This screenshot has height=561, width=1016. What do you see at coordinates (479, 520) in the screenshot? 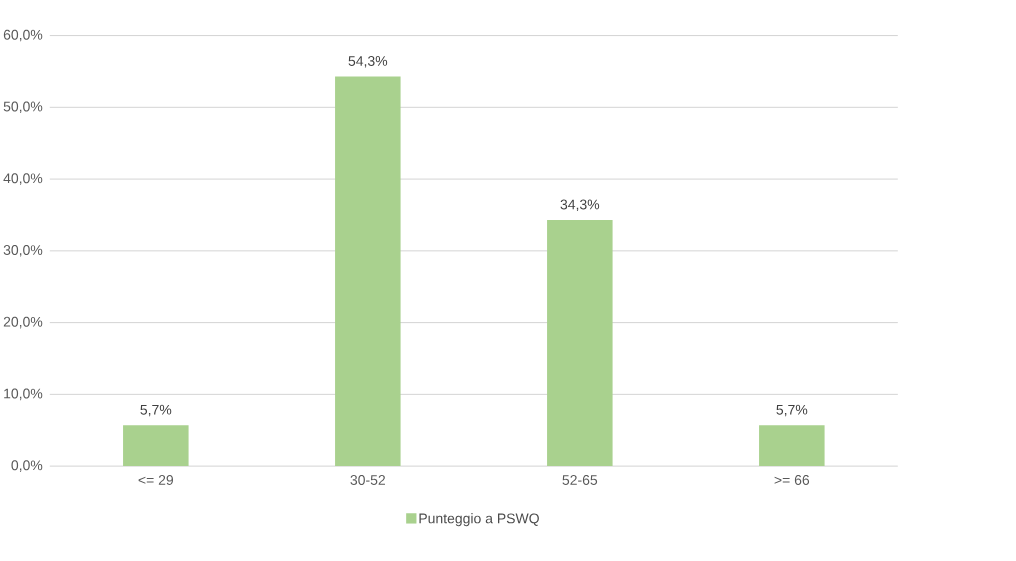
I see `legend-label: Punteggio a PSWQ` at bounding box center [479, 520].